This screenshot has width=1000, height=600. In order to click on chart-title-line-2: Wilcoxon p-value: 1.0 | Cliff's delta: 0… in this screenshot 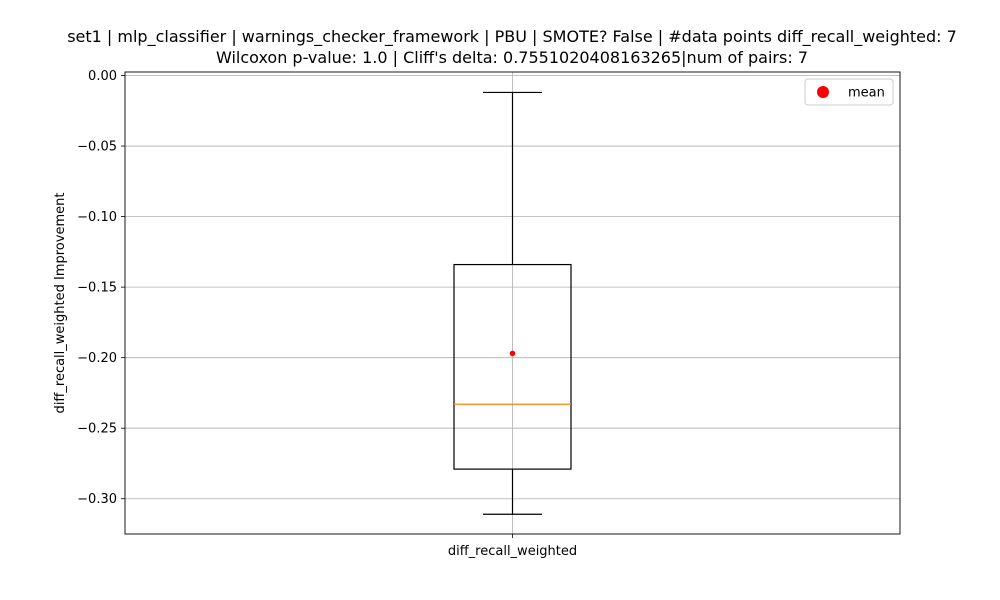, I will do `click(511, 57)`.